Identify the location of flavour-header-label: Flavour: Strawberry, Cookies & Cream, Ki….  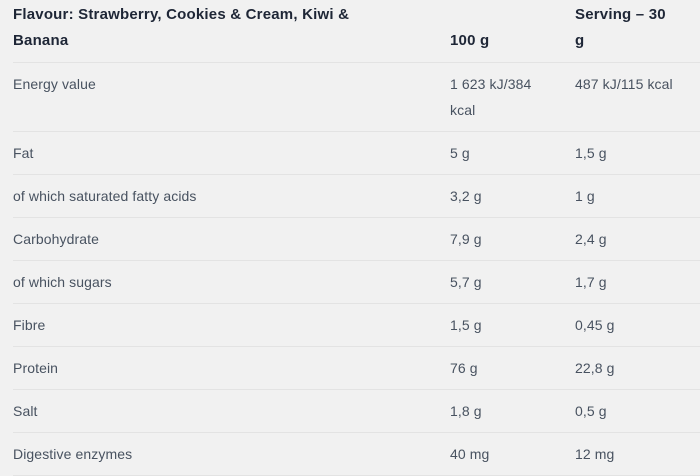
(181, 27).